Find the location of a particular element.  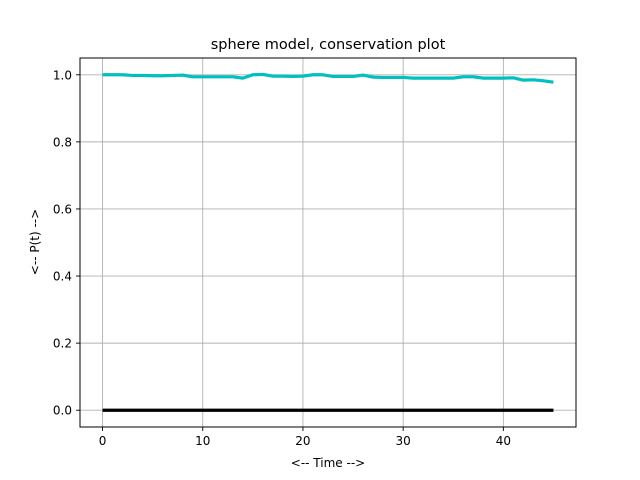

x-tick-label: 0 is located at coordinates (103, 441).